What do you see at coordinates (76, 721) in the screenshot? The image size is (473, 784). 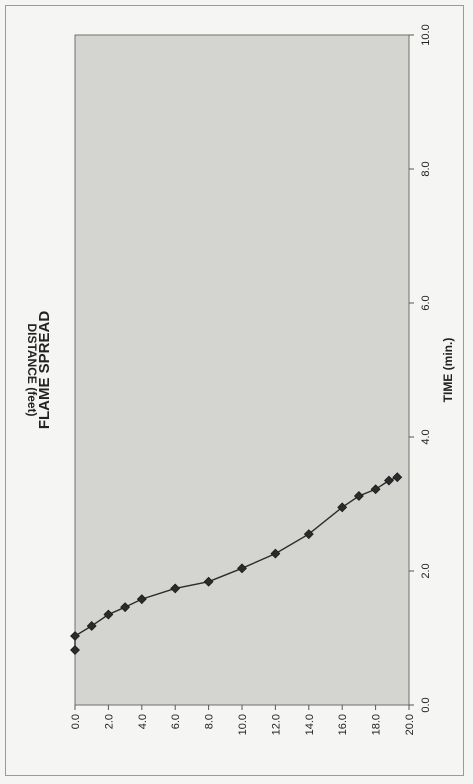 I see `y-tick-label: 0.0` at bounding box center [76, 721].